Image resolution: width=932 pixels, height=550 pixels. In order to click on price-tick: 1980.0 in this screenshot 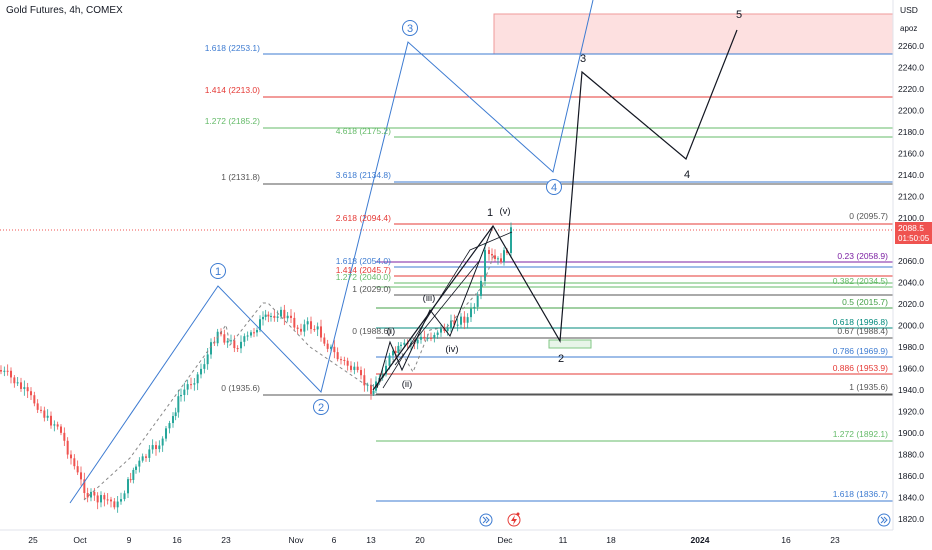, I will do `click(911, 347)`.